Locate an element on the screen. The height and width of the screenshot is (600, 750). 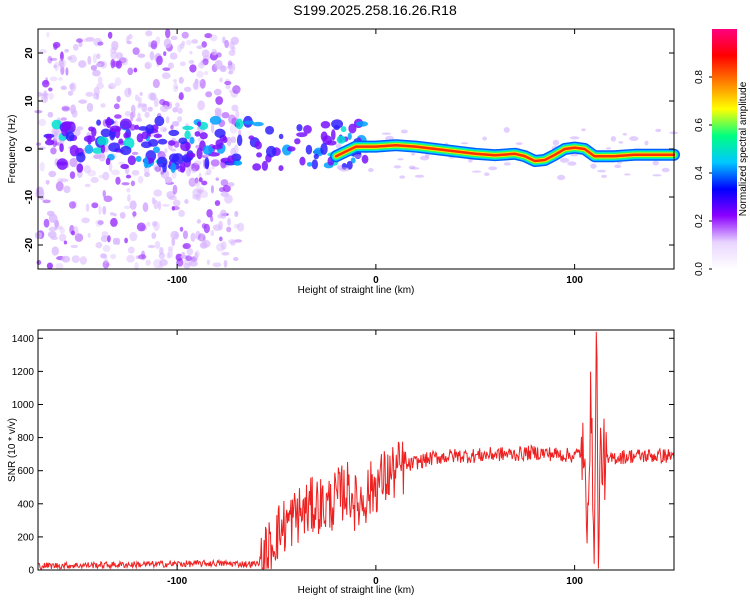
colorbar-tick-label: 0.8 is located at coordinates (699, 77).